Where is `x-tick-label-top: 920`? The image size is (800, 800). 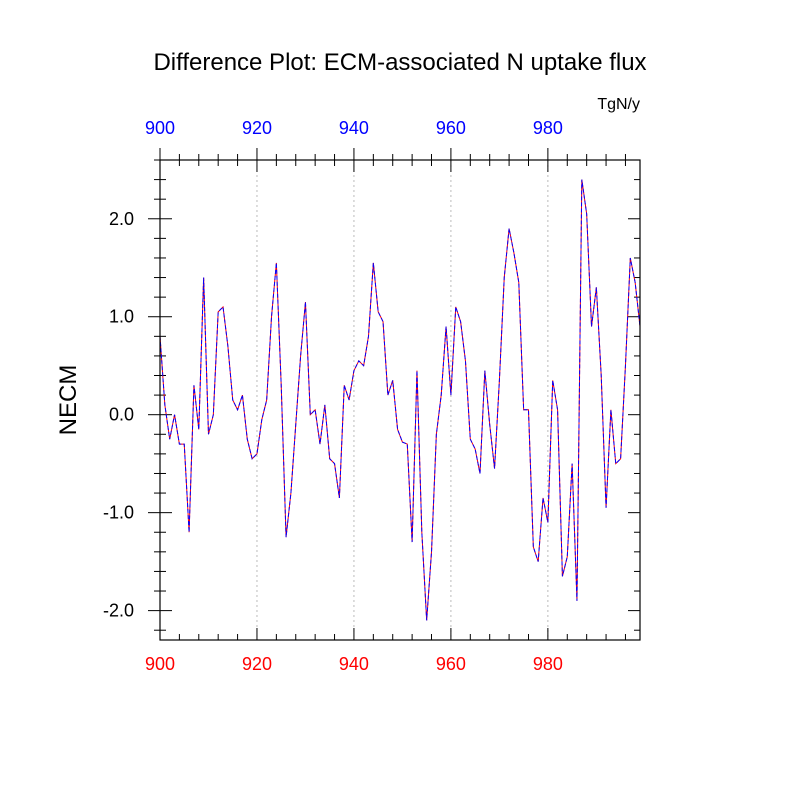
x-tick-label-top: 920 is located at coordinates (257, 128).